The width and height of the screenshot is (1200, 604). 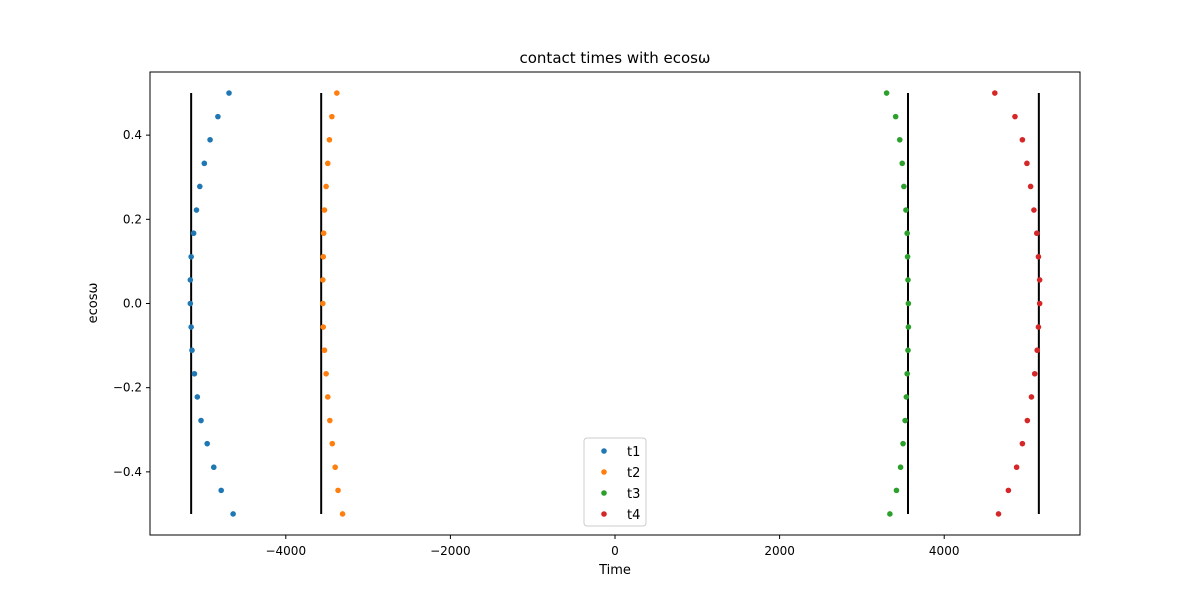 I want to click on x-tick-label: 4000, so click(x=944, y=551).